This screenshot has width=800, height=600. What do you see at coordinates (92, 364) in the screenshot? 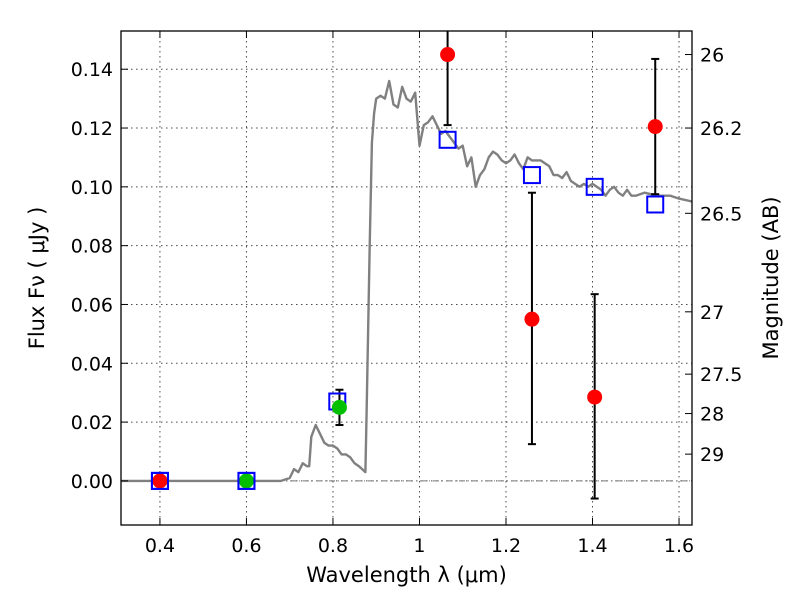
I see `y-tick-label: 0.04` at bounding box center [92, 364].